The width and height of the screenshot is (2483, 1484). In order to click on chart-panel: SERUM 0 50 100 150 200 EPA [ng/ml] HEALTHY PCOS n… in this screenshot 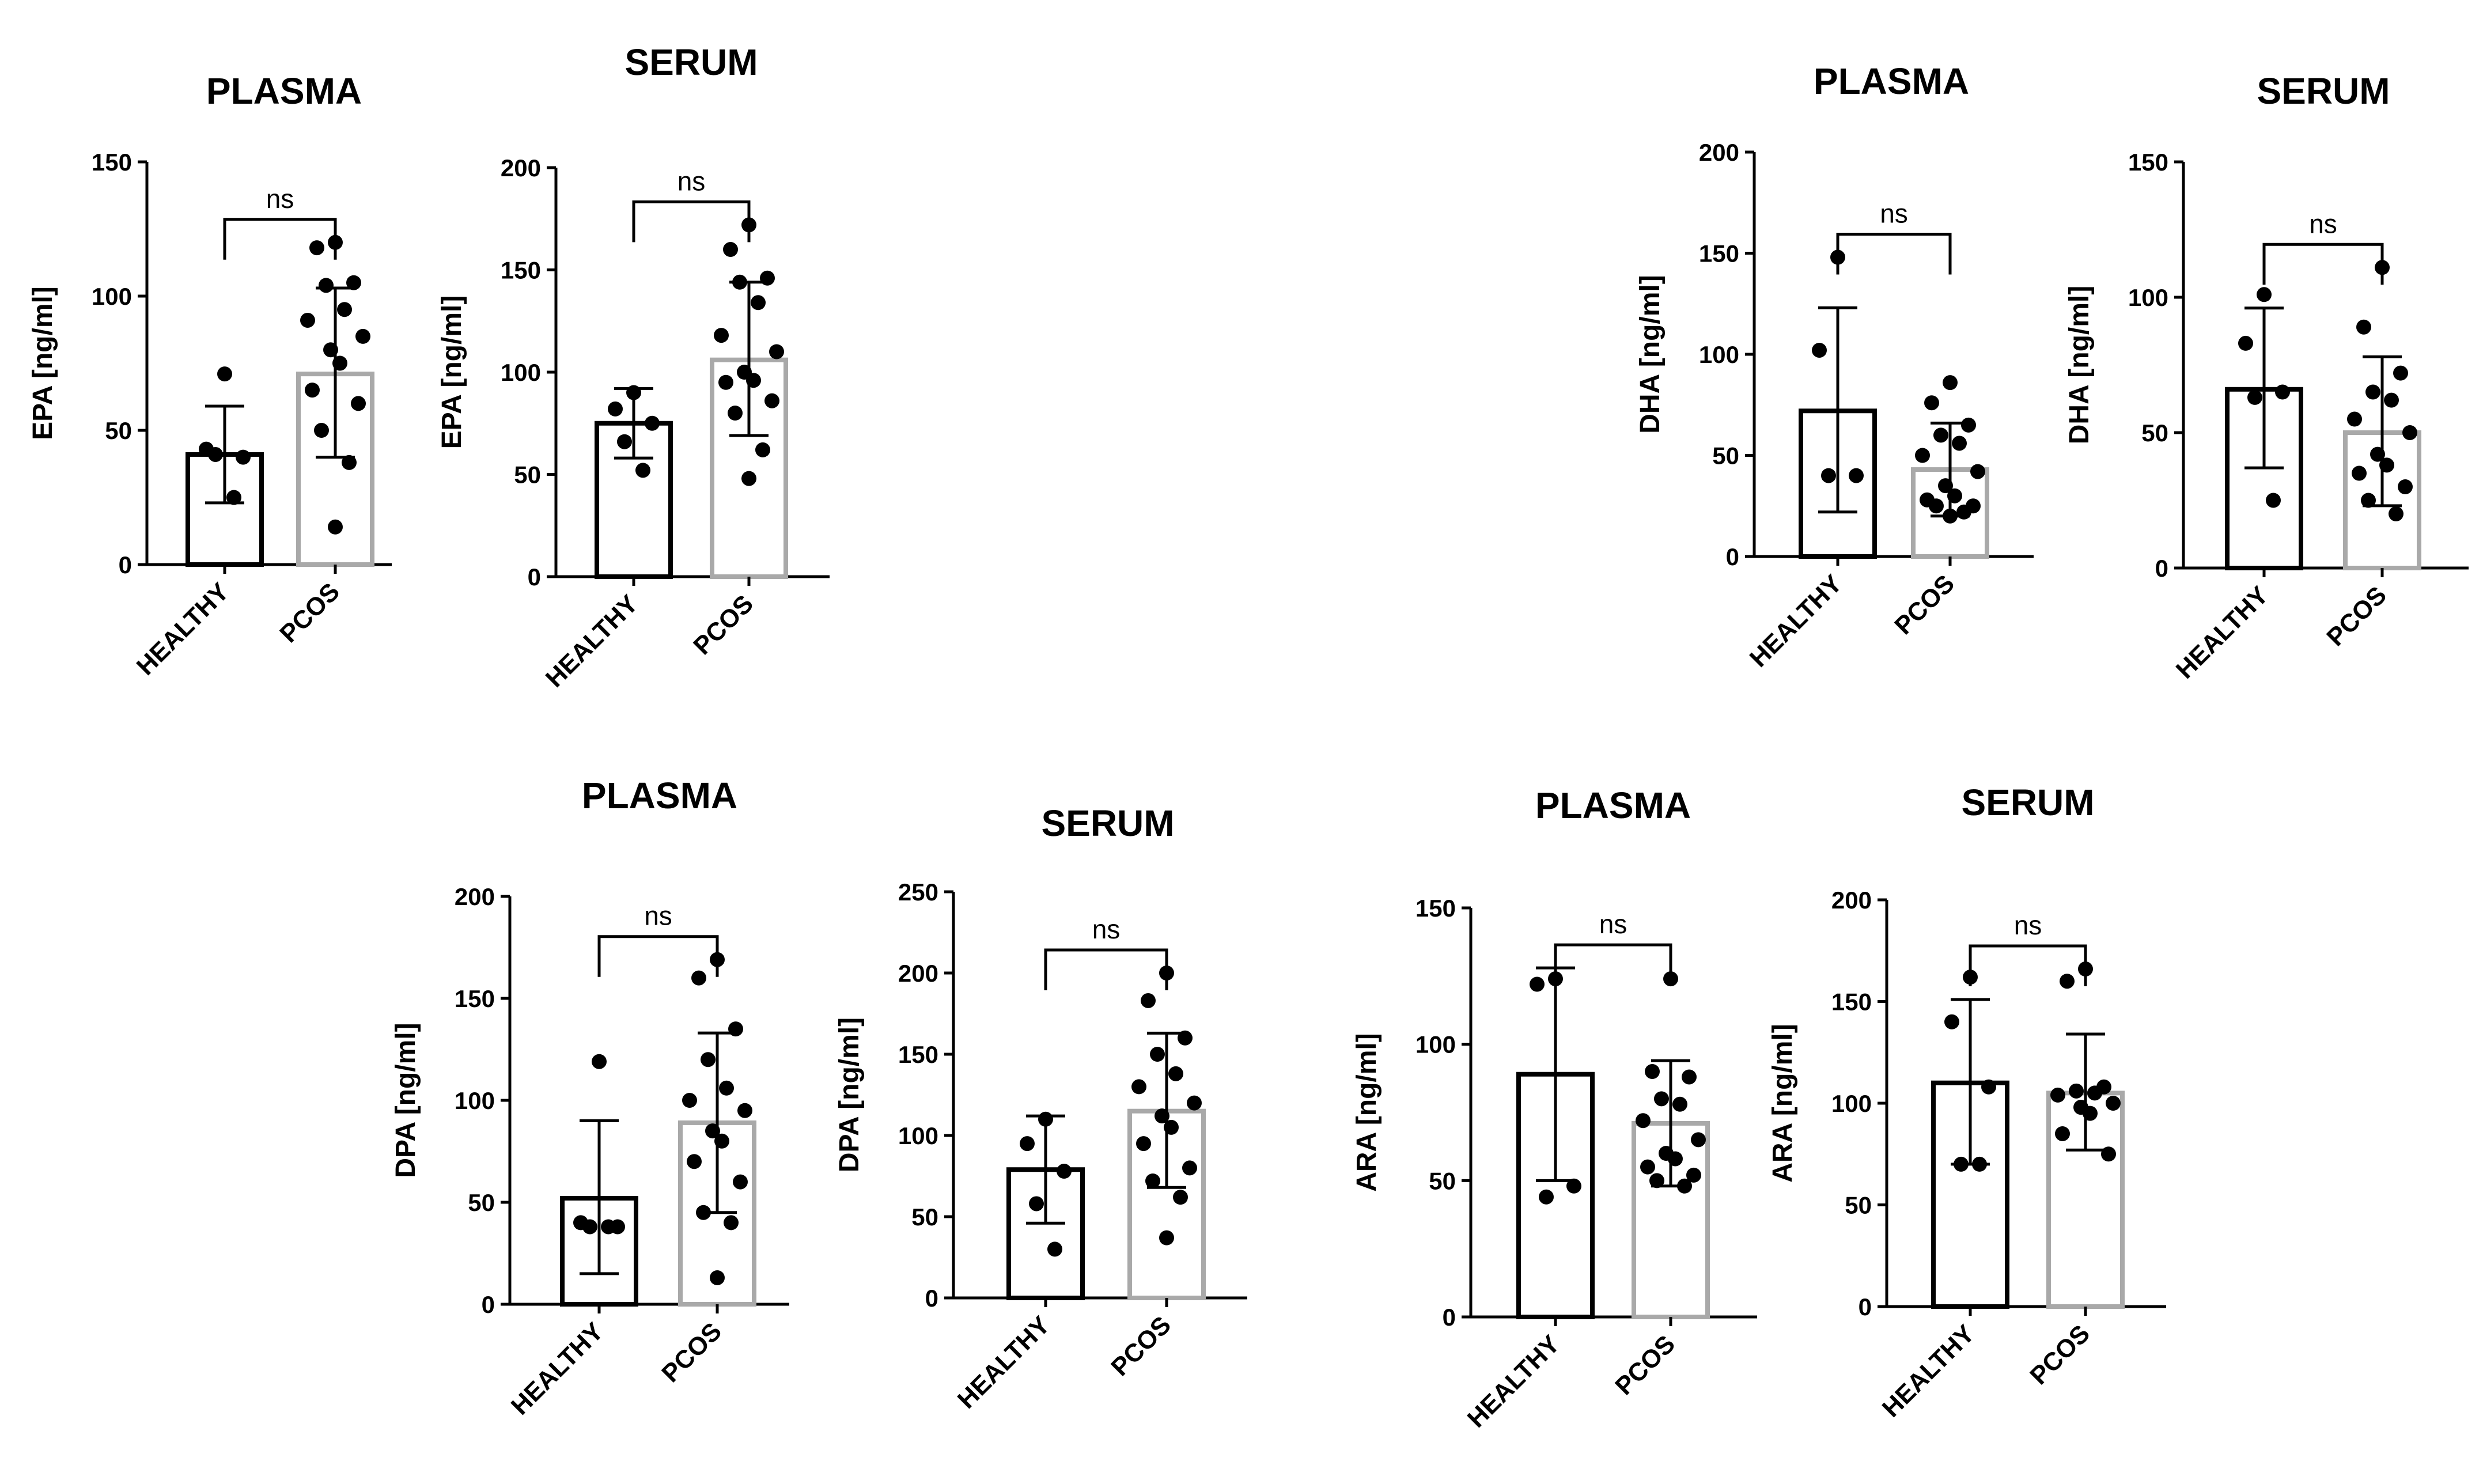, I will do `click(633, 367)`.